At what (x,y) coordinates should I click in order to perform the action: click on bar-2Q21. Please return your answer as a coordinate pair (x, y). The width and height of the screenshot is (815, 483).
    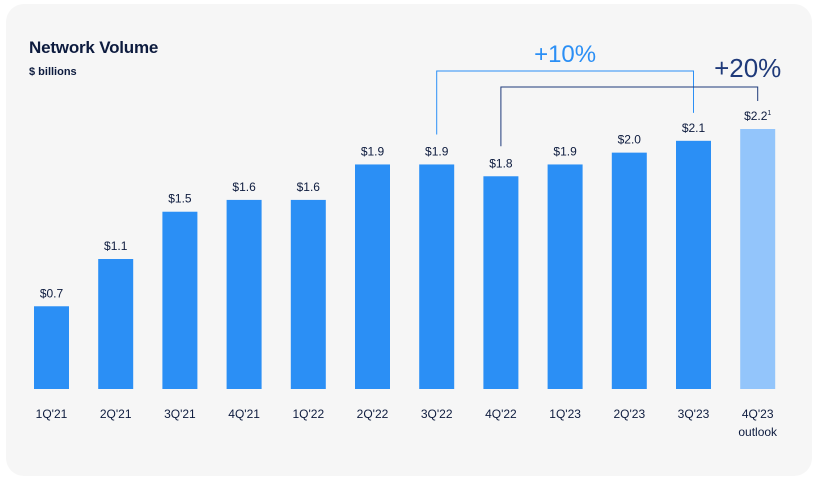
    Looking at the image, I should click on (116, 324).